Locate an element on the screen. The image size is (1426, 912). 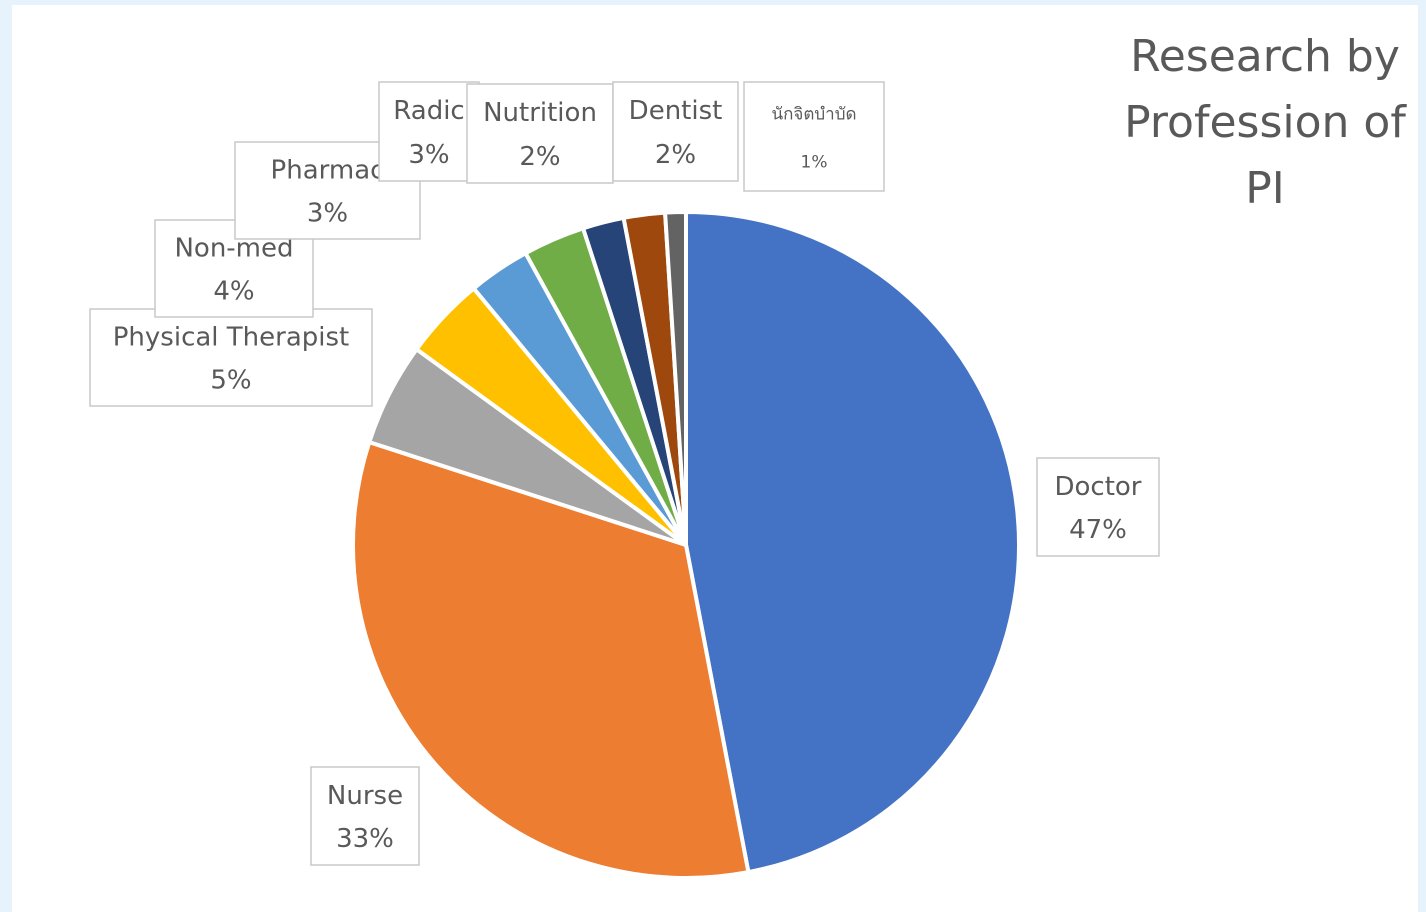
data-label: Radic 3% is located at coordinates (429, 131).